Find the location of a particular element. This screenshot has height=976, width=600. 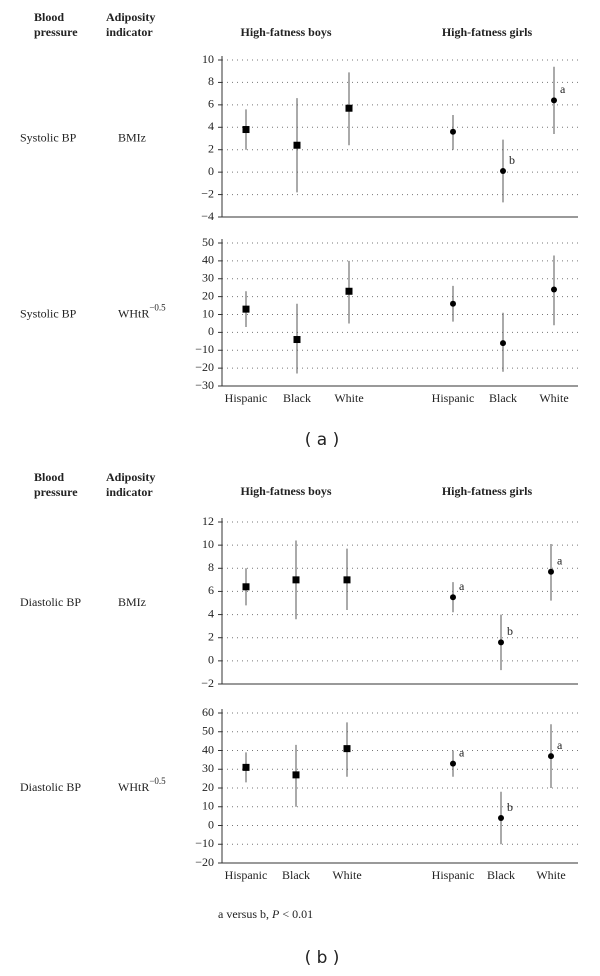

indicator-sup: −0.5 is located at coordinates (157, 781).